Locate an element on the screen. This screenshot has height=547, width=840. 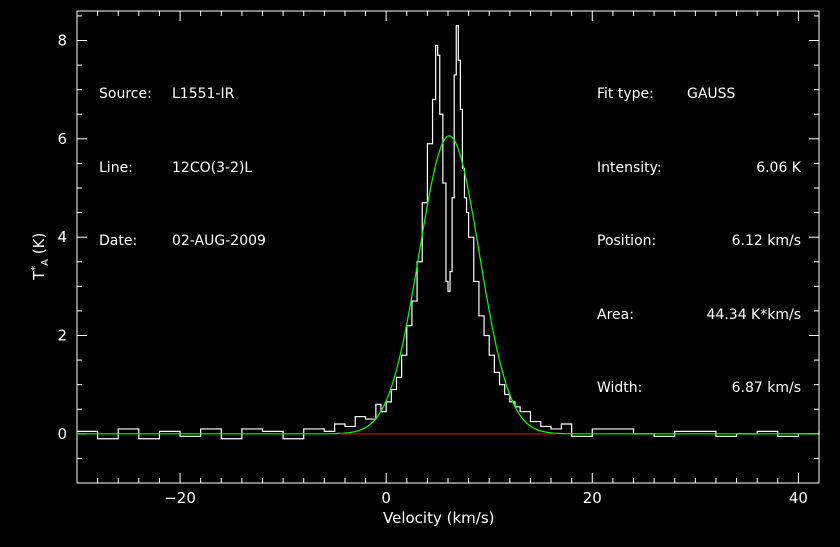
fit-position-label: Position: is located at coordinates (627, 241).